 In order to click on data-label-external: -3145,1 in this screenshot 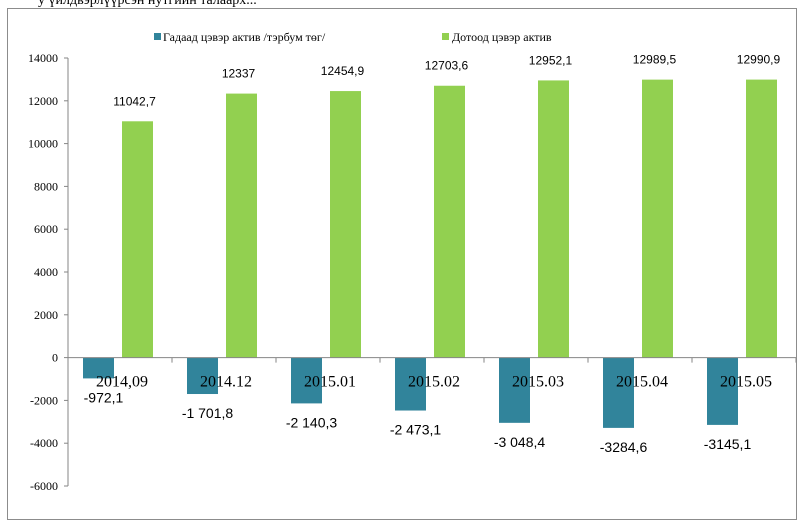, I will do `click(728, 444)`.